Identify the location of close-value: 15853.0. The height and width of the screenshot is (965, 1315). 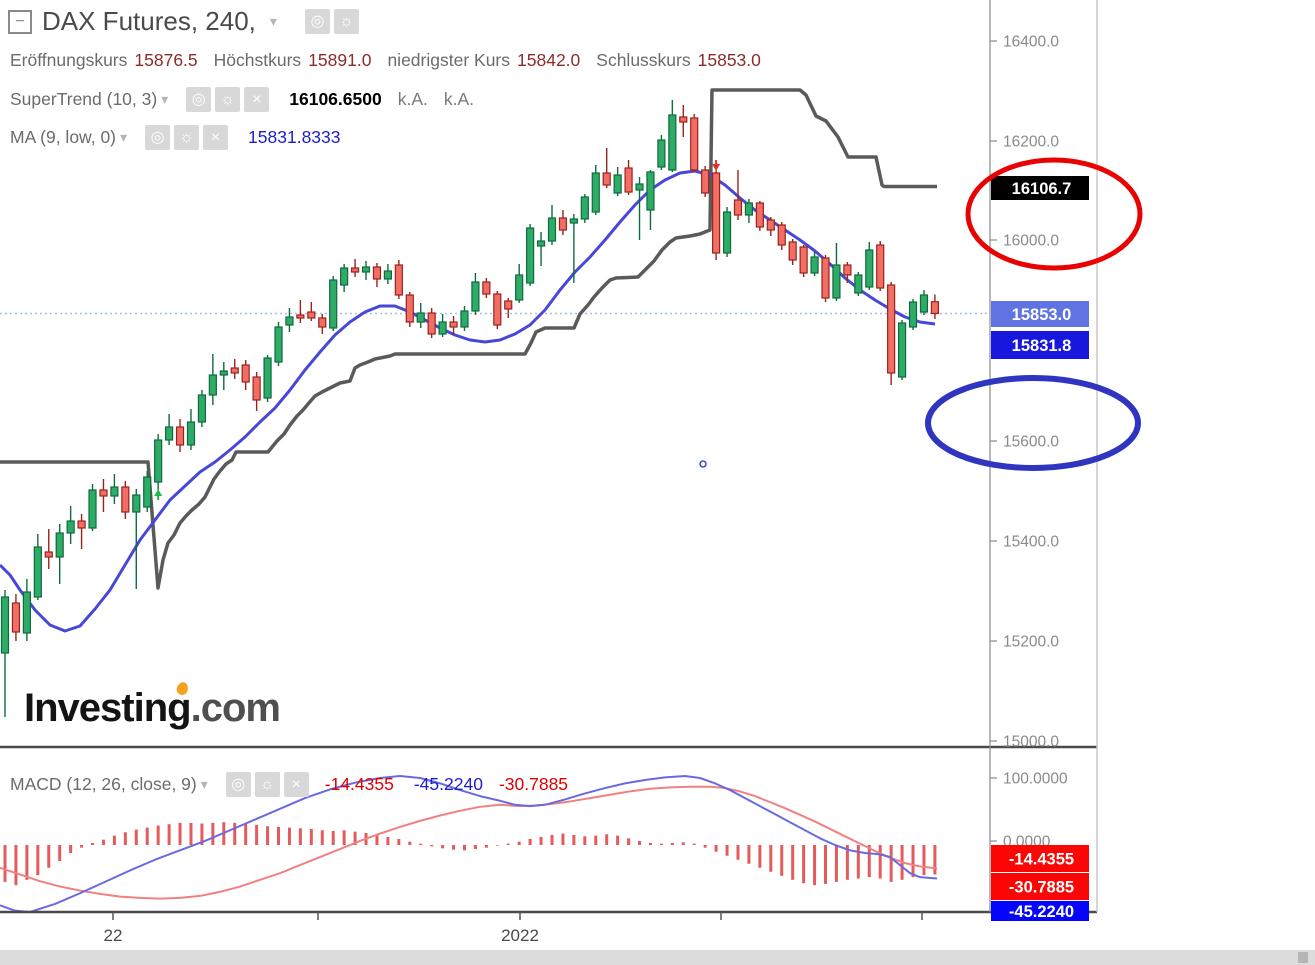
(729, 60).